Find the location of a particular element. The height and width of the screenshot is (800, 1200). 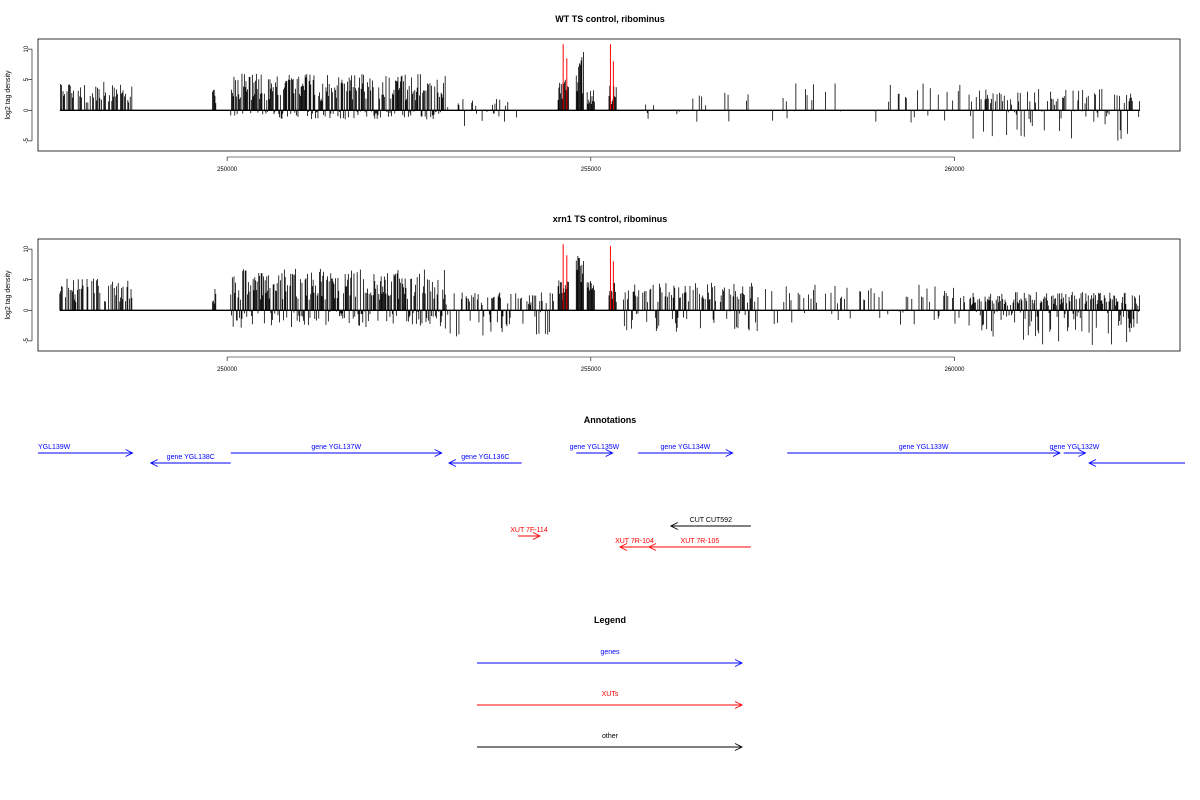

feature-label: gene YGL136C is located at coordinates (485, 457).